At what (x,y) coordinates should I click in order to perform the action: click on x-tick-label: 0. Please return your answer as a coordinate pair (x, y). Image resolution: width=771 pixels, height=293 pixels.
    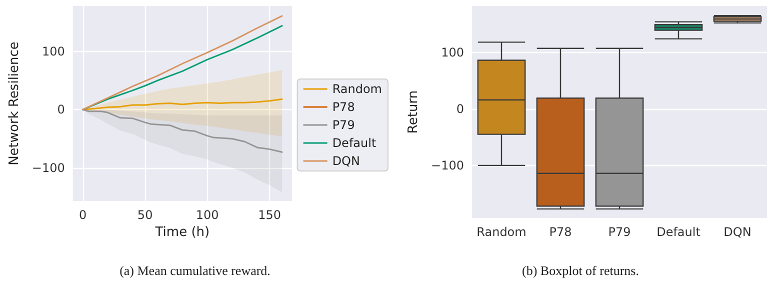
    Looking at the image, I should click on (83, 215).